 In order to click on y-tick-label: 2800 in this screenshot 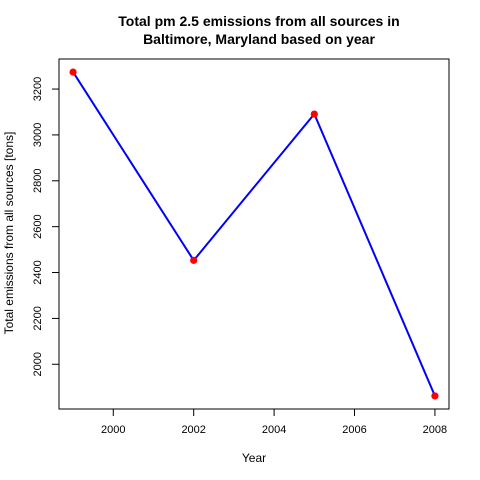, I will do `click(38, 181)`.